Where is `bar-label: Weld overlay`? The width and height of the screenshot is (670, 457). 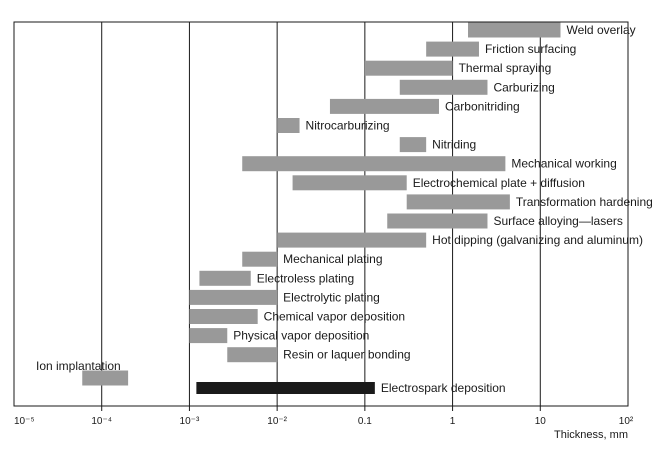 bar-label: Weld overlay is located at coordinates (600, 30).